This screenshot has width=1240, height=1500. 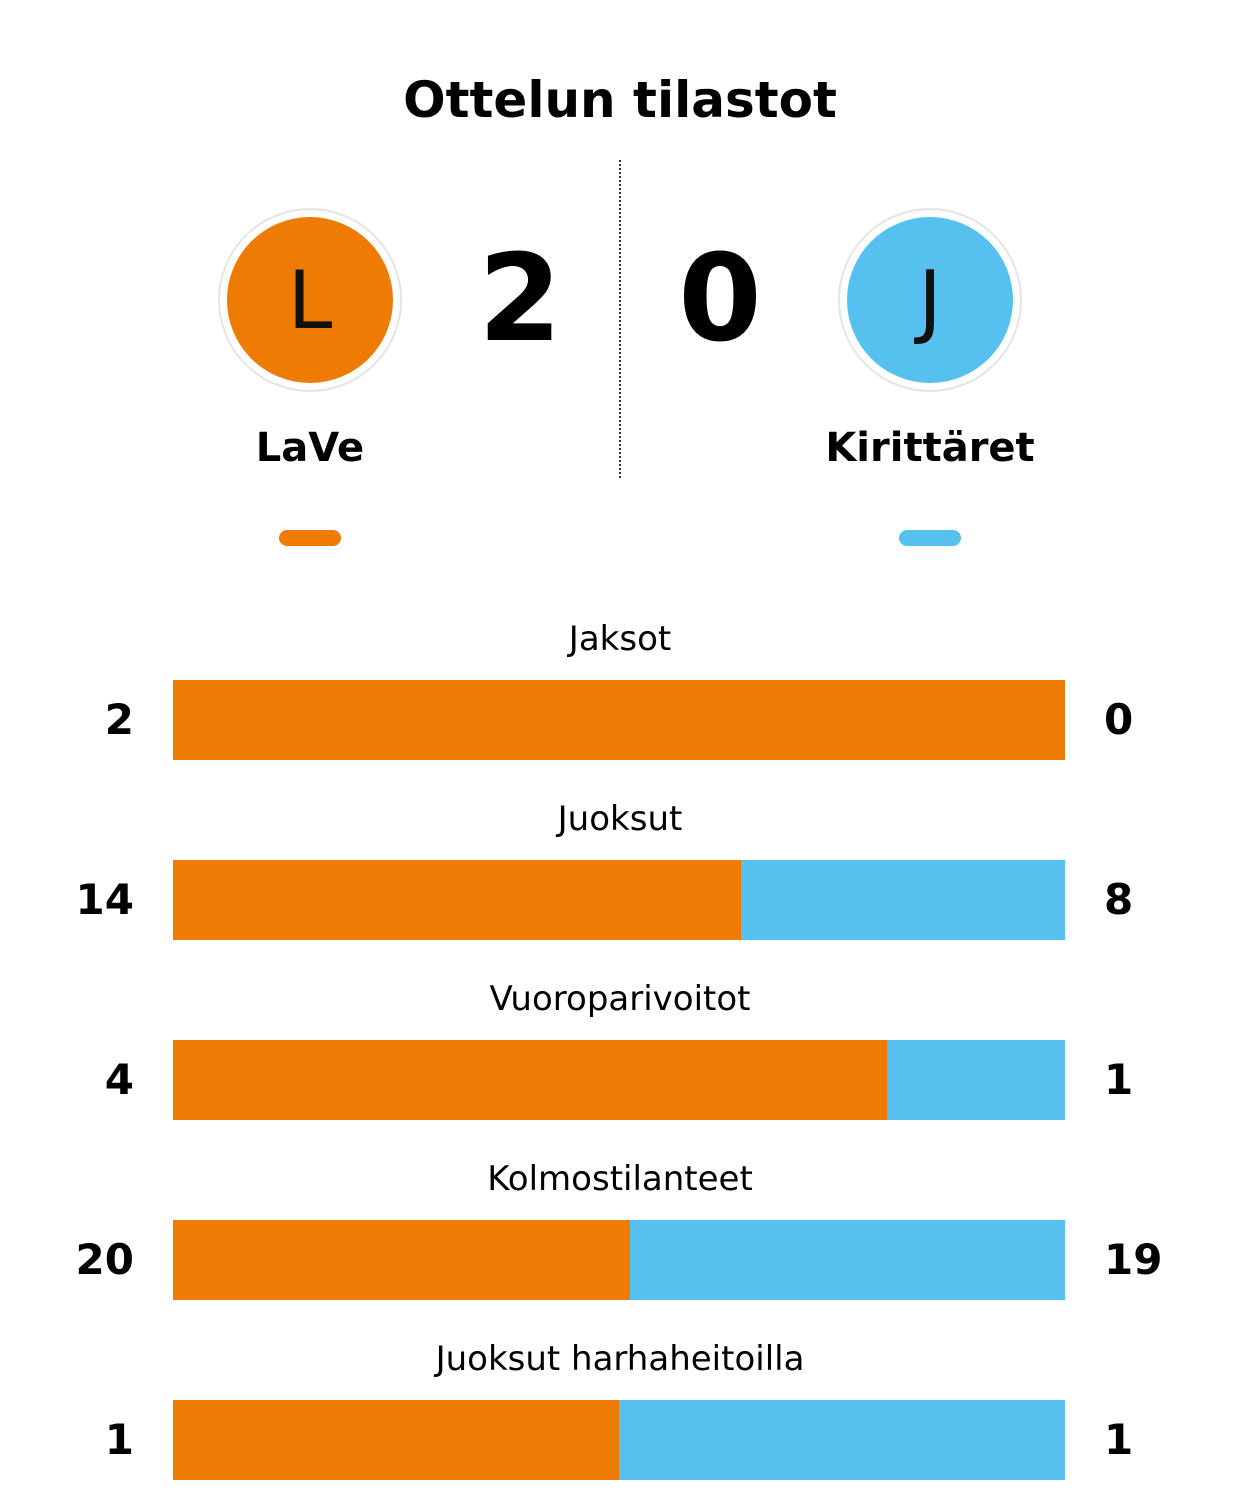 I want to click on home-stat-value: 1, so click(x=119, y=1439).